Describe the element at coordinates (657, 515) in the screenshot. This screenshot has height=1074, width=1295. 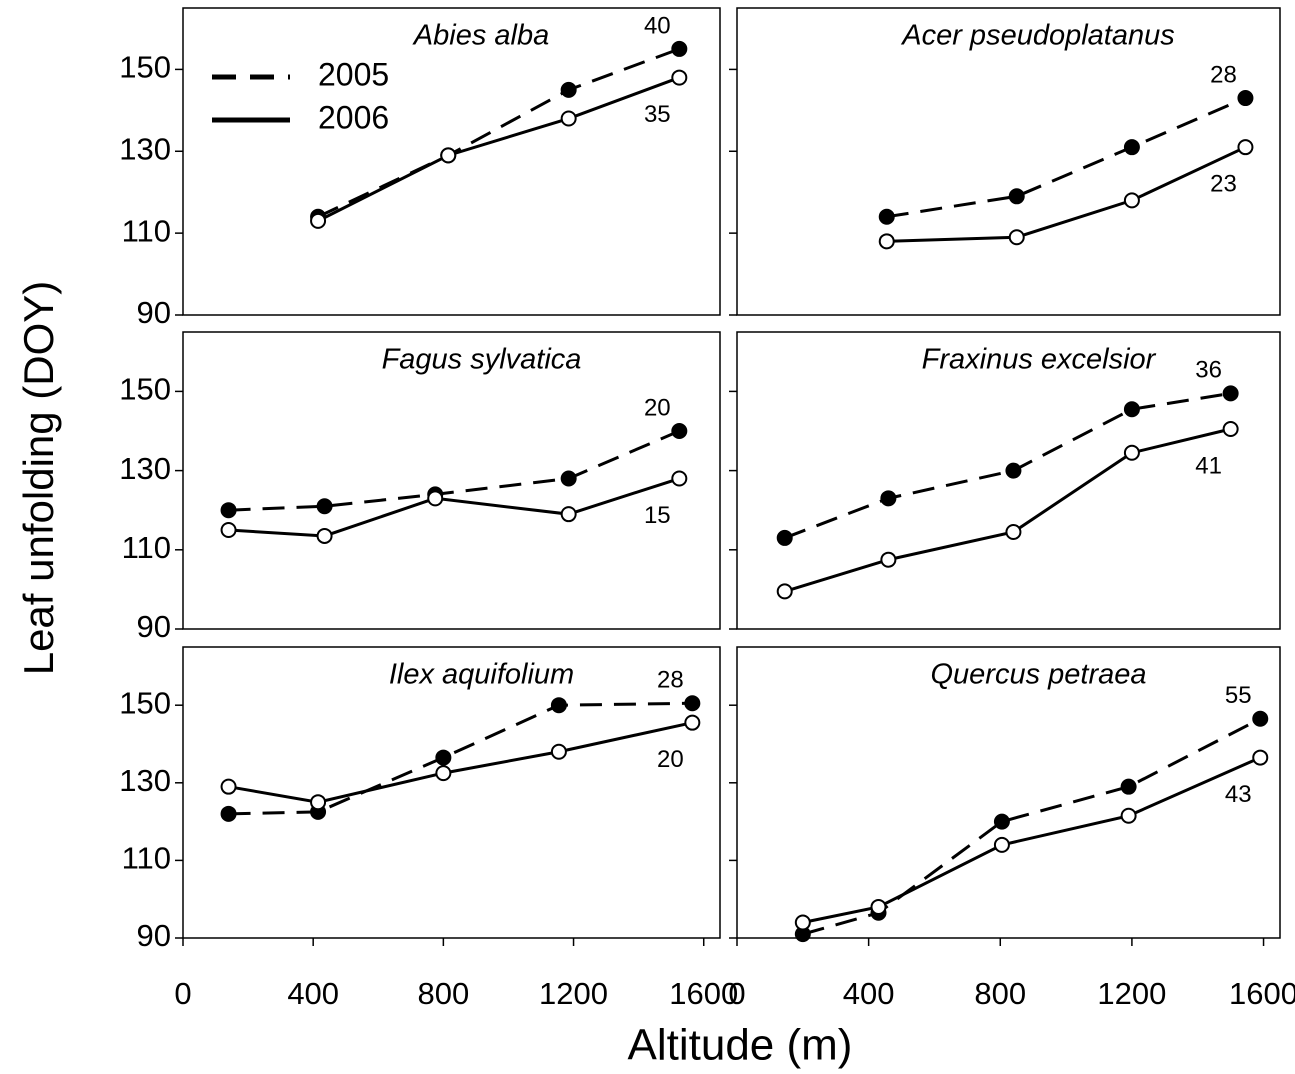
I see `series-count-label: 15` at that location.